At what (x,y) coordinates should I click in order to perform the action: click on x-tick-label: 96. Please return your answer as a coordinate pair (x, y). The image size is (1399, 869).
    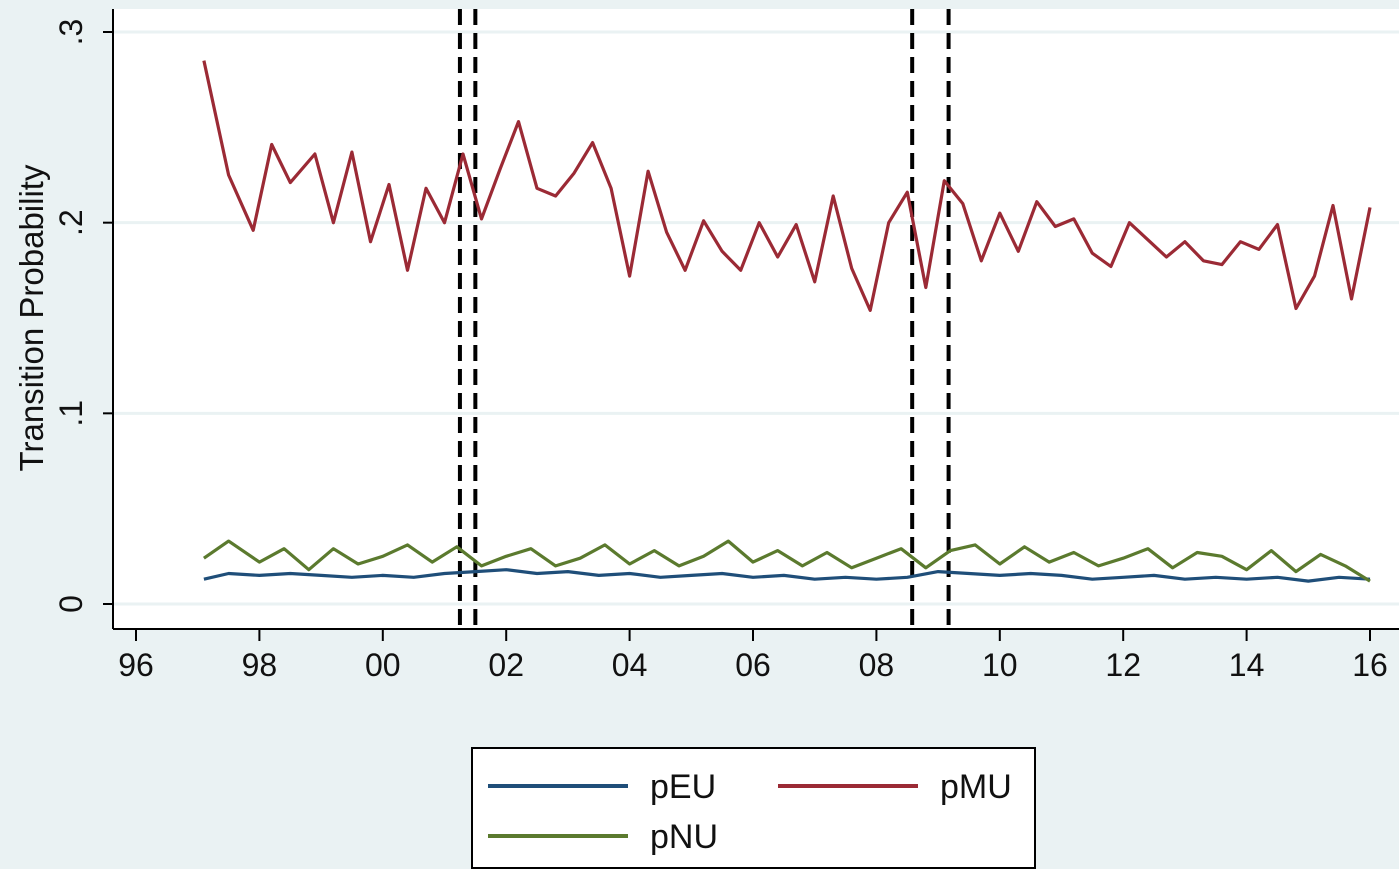
    Looking at the image, I should click on (136, 665).